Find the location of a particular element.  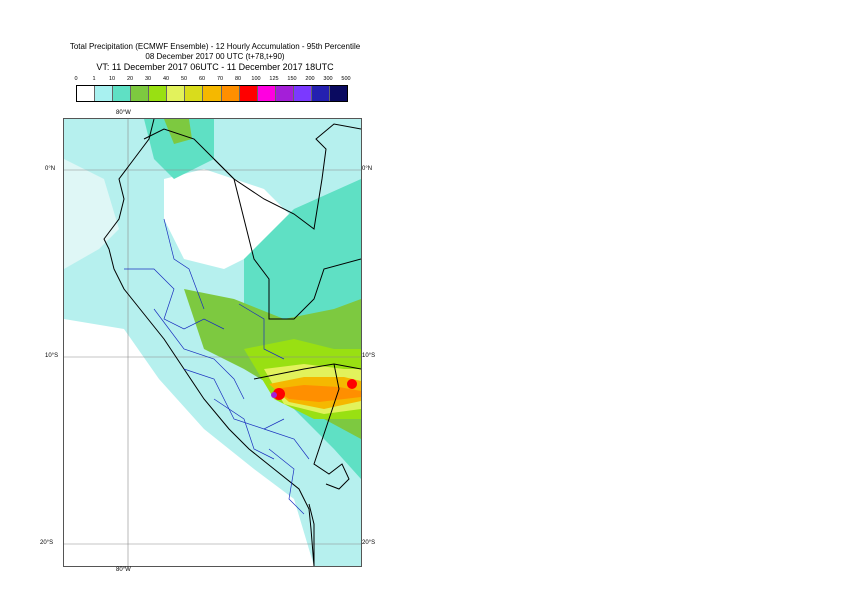

legend-tick-label: 0 is located at coordinates (76, 79).